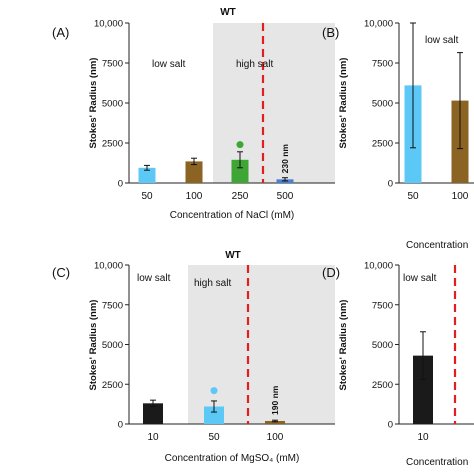 The height and width of the screenshot is (474, 474). I want to click on x-tick-label: 500, so click(285, 196).